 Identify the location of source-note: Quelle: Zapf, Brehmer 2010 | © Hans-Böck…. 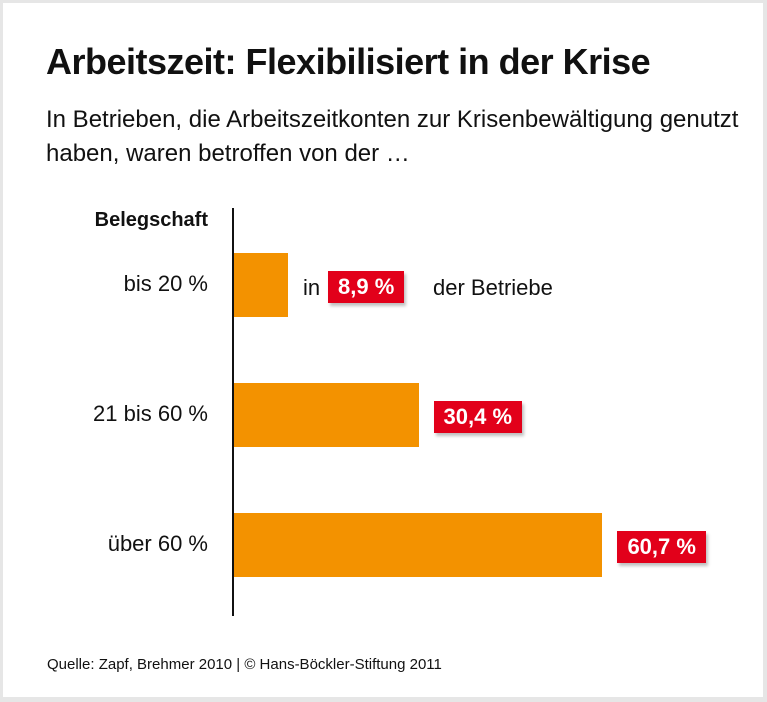
(244, 664).